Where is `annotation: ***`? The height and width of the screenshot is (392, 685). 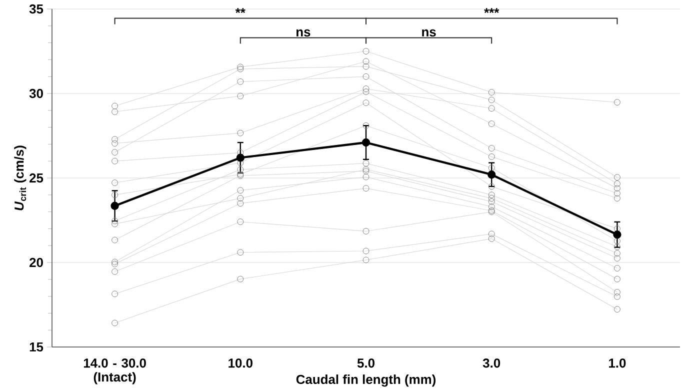
annotation: *** is located at coordinates (492, 10).